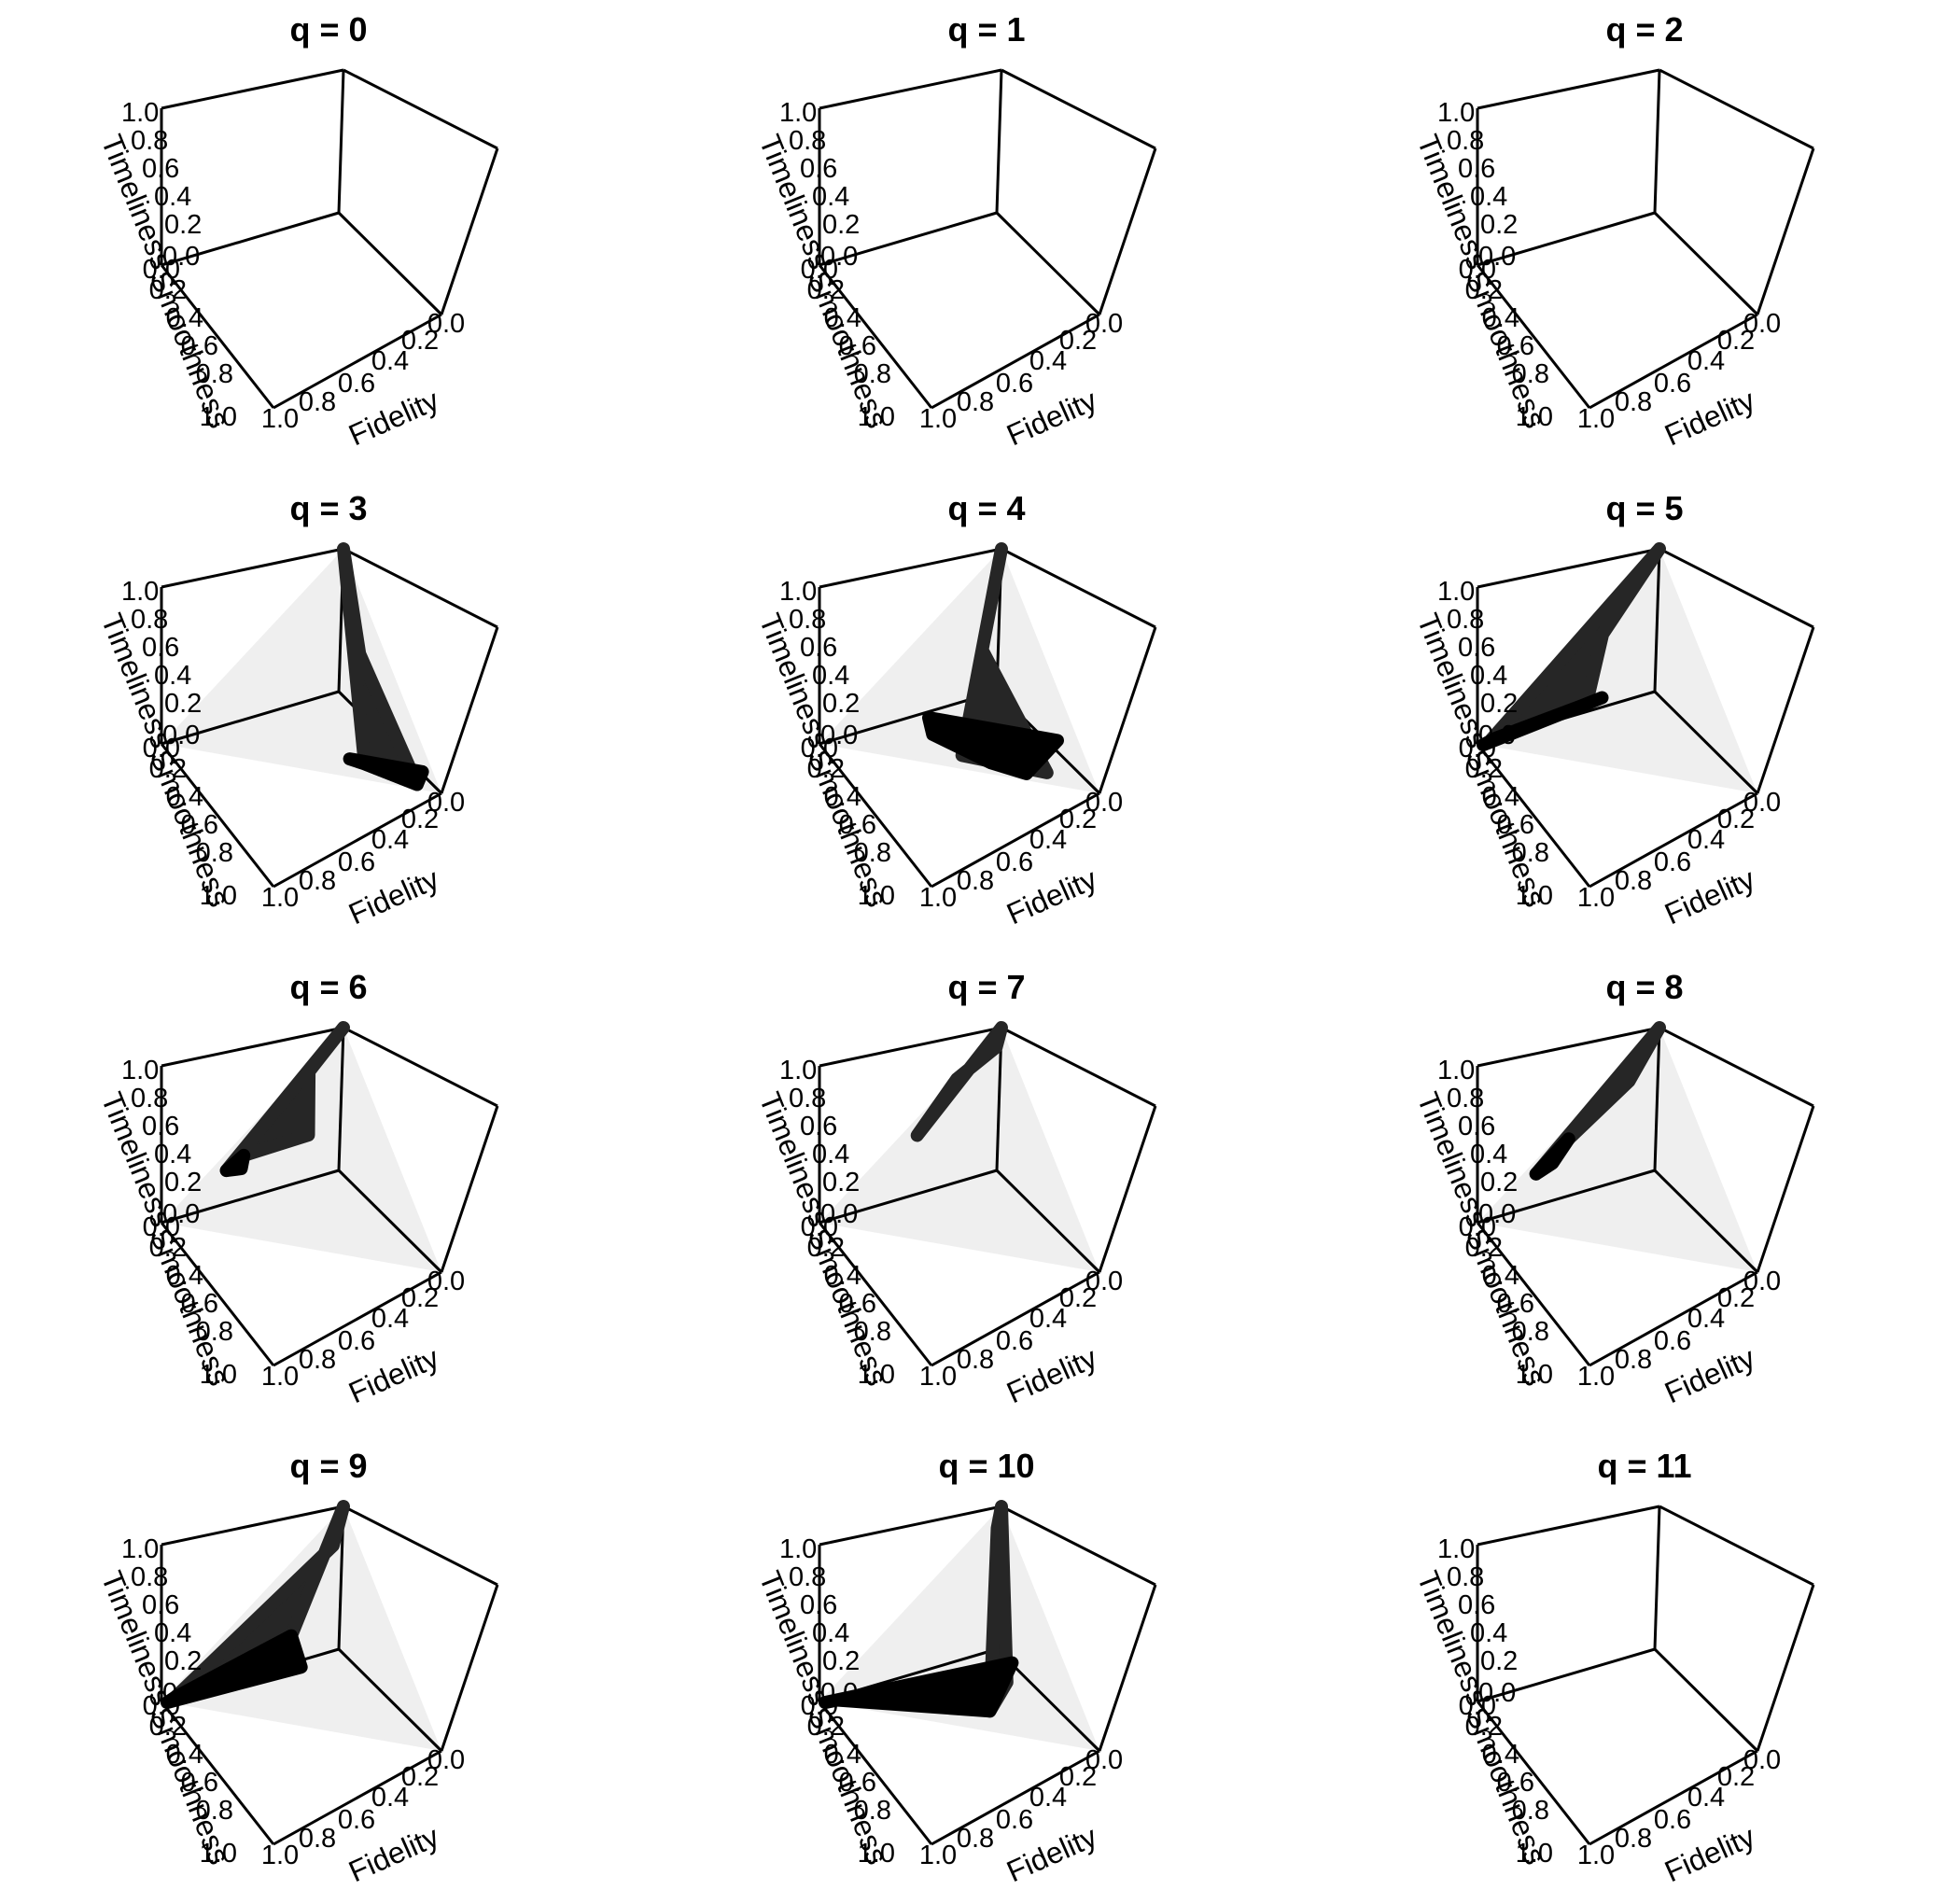 The width and height of the screenshot is (1960, 1904). Describe the element at coordinates (328, 29) in the screenshot. I see `panel-title: q = 0` at that location.